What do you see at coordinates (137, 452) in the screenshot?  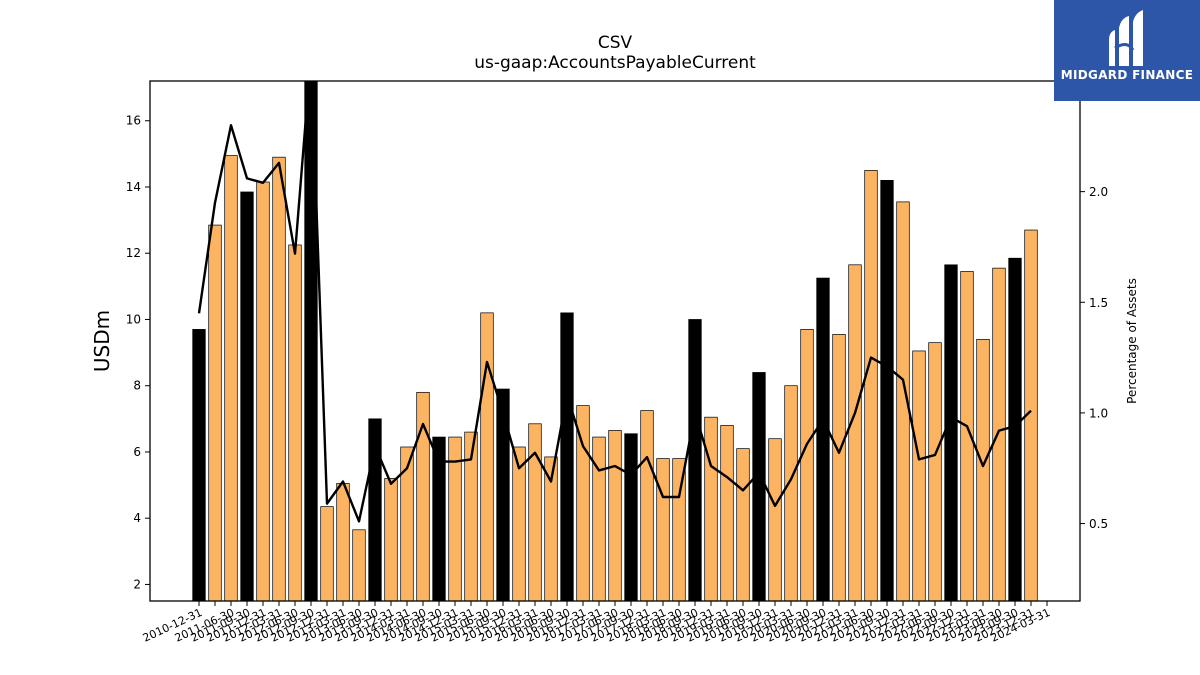 I see `y-tick-label: 6` at bounding box center [137, 452].